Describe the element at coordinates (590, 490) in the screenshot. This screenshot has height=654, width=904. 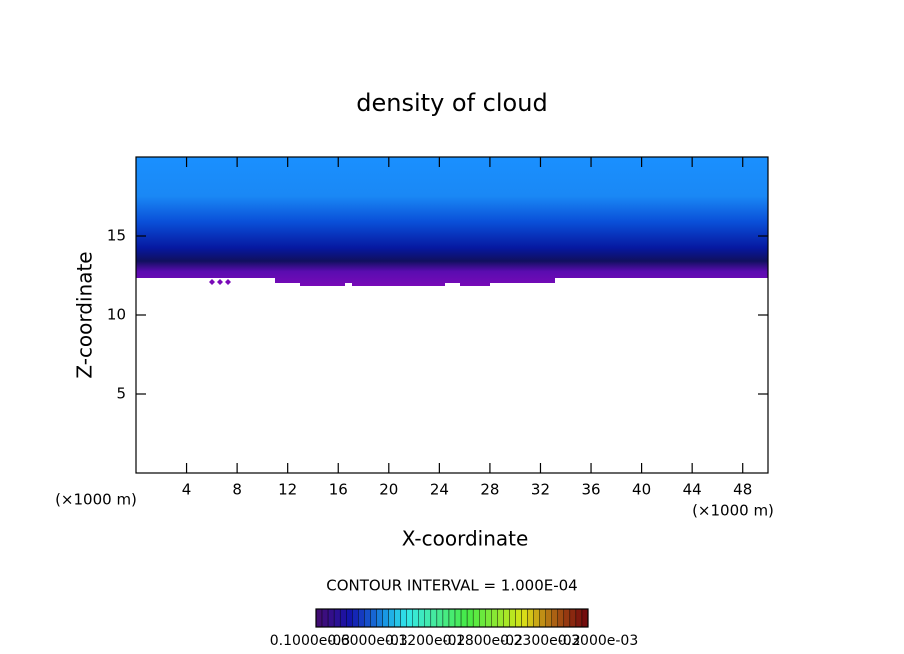
I see `x-tick-label: 36` at that location.